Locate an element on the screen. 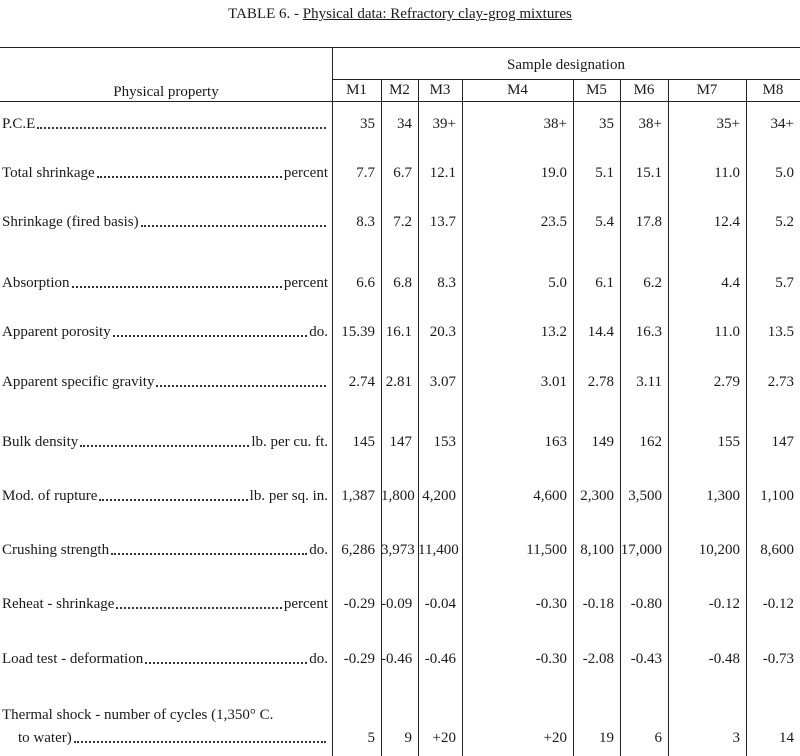 This screenshot has height=756, width=800. property-text: Load test - deformation is located at coordinates (73, 659).